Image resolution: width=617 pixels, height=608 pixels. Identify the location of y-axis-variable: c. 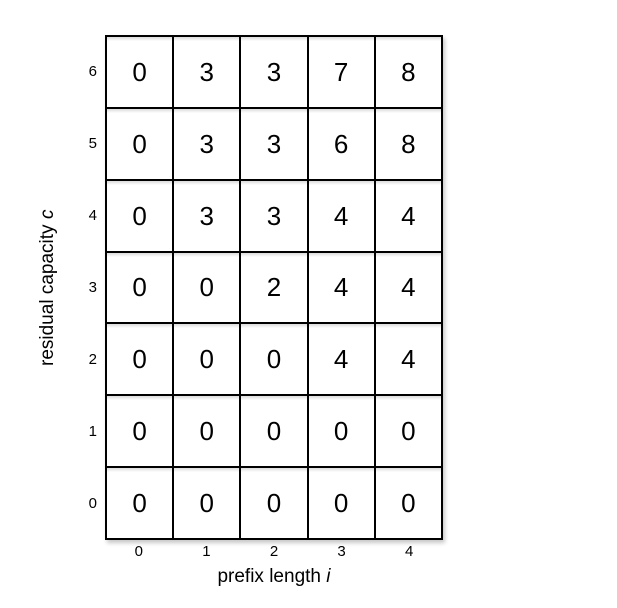
(47, 214).